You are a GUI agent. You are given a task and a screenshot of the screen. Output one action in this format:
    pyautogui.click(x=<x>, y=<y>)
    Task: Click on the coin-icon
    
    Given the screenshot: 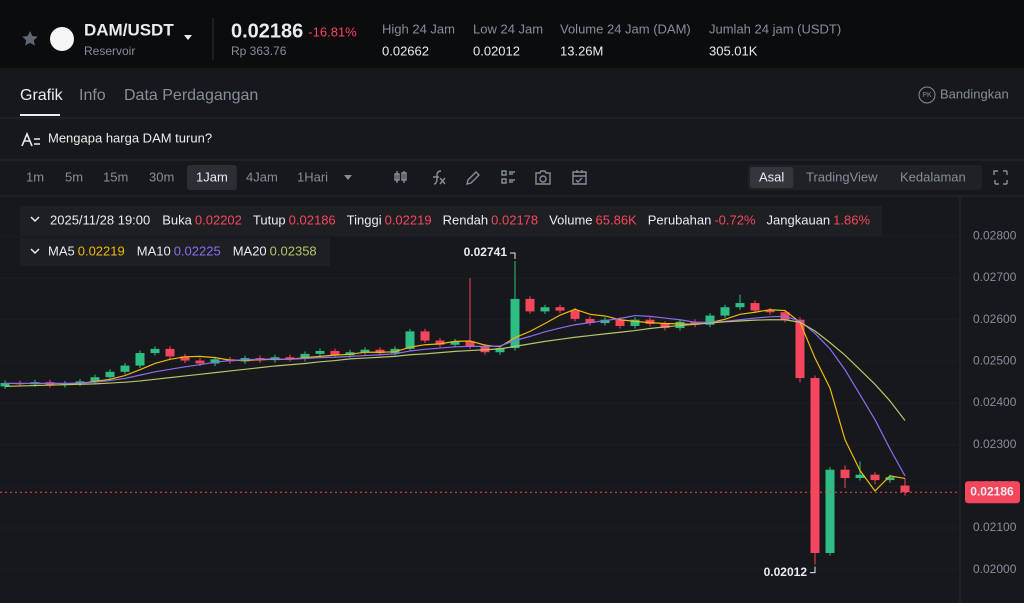 What is the action you would take?
    pyautogui.click(x=62, y=39)
    